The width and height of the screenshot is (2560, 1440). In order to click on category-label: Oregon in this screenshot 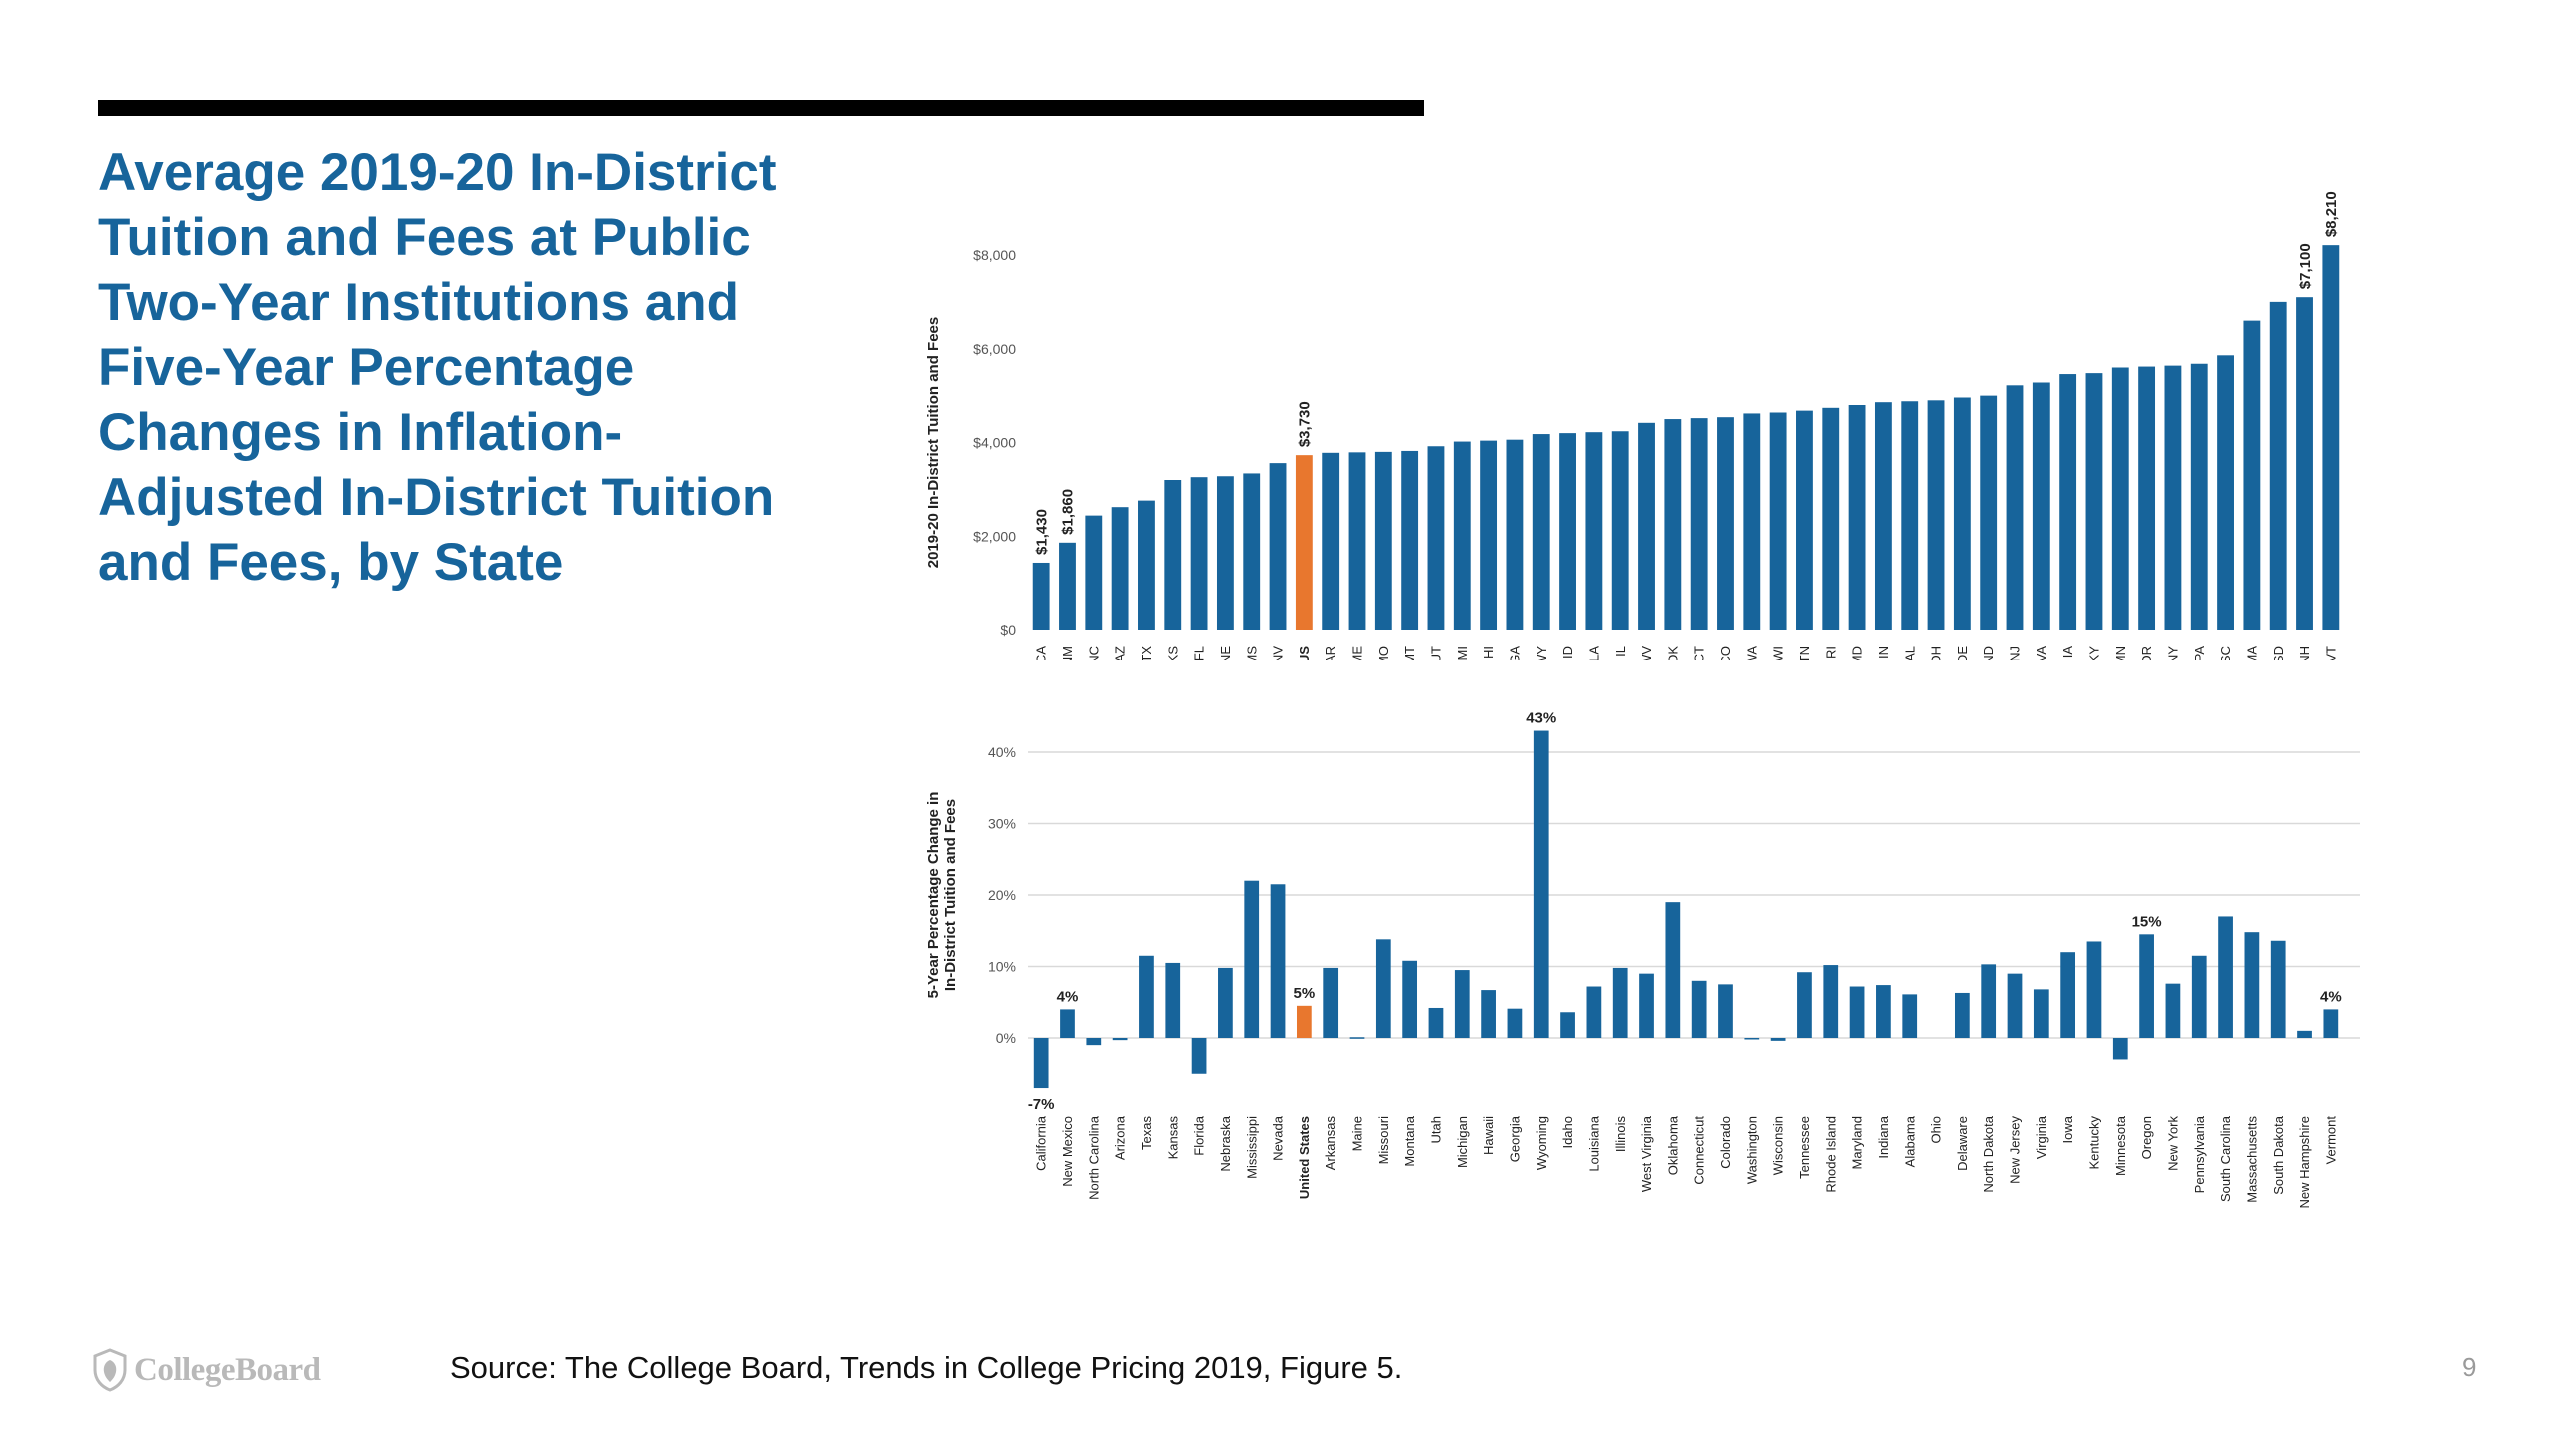, I will do `click(2146, 1137)`.